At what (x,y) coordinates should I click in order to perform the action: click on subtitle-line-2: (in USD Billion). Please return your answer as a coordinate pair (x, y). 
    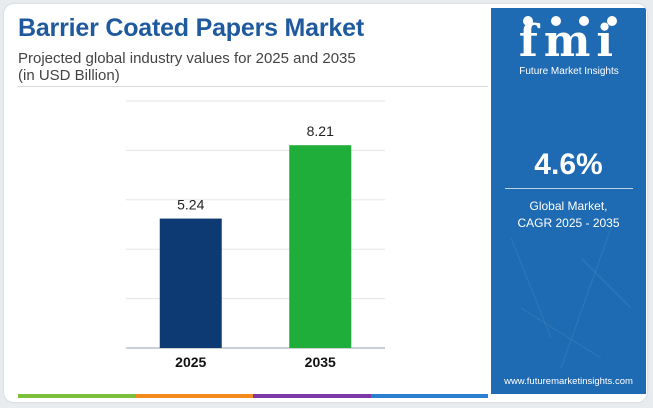
    Looking at the image, I should click on (69, 75).